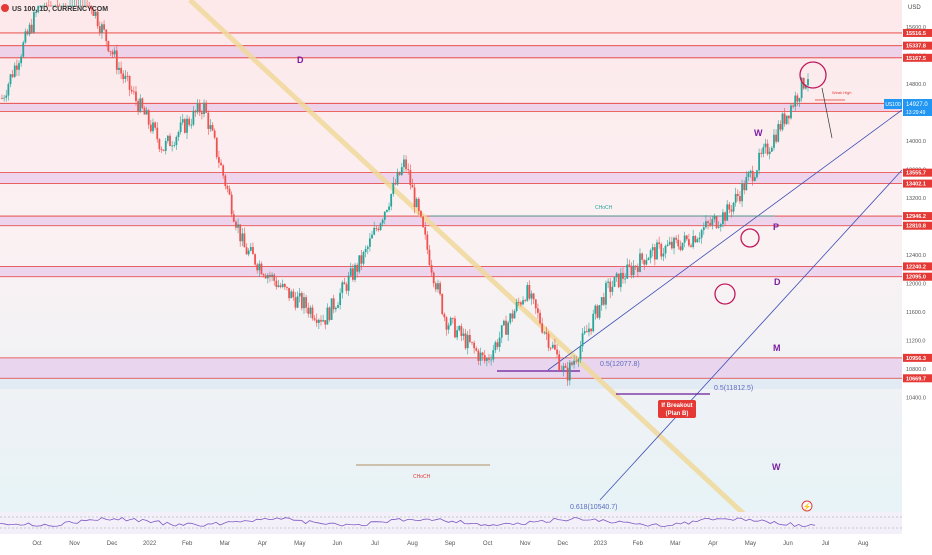 Image resolution: width=932 pixels, height=555 pixels. I want to click on symbol-header: US 100, 1D, CURRENCYCOM, so click(54, 8).